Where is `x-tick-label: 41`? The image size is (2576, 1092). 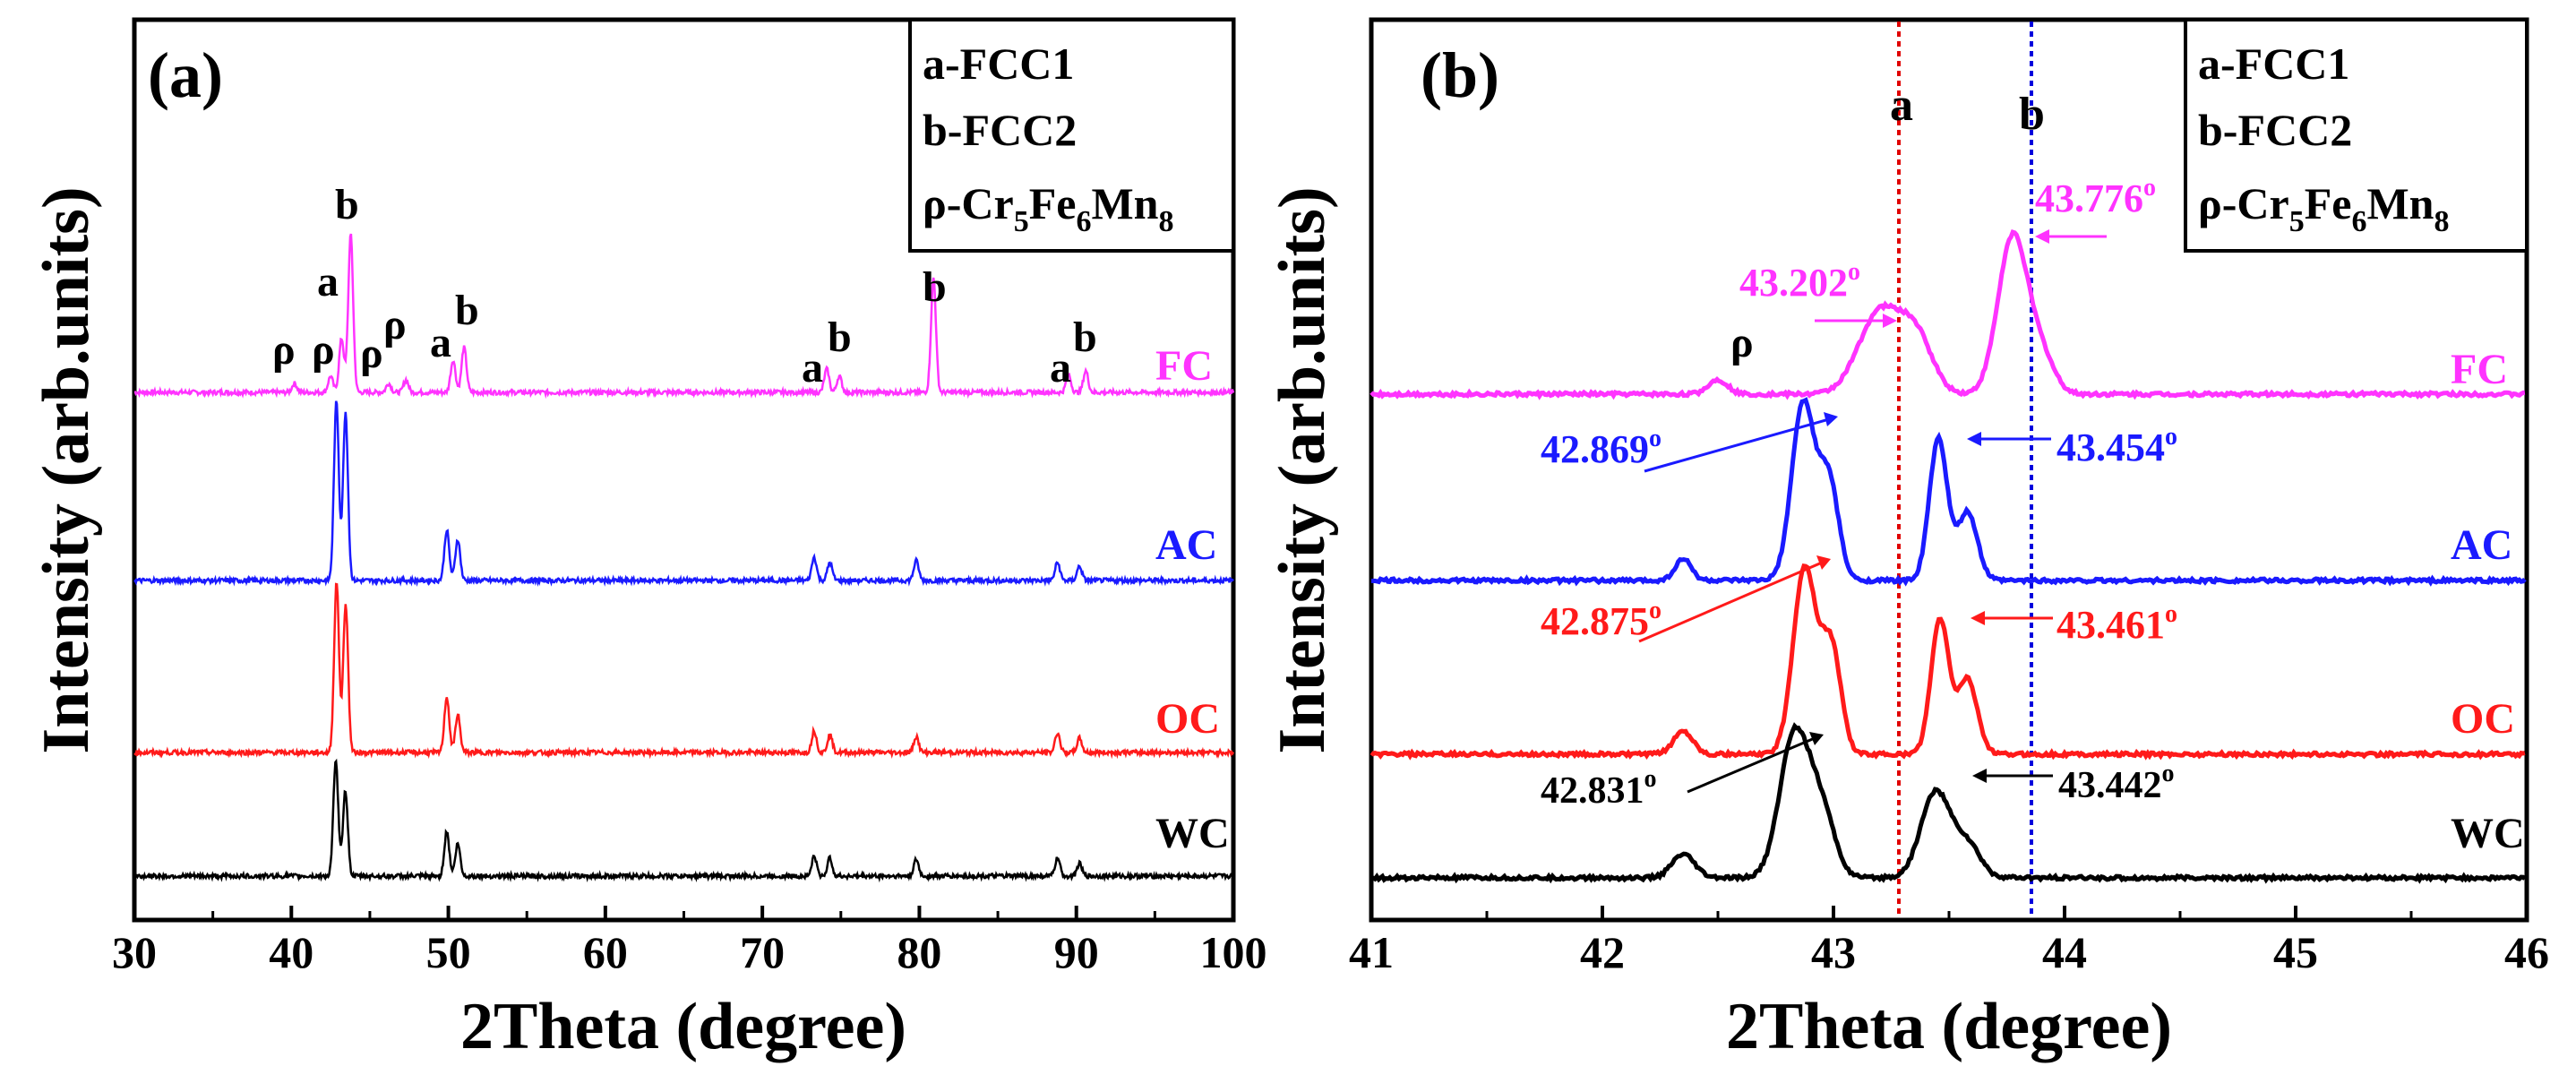 x-tick-label: 41 is located at coordinates (1371, 952).